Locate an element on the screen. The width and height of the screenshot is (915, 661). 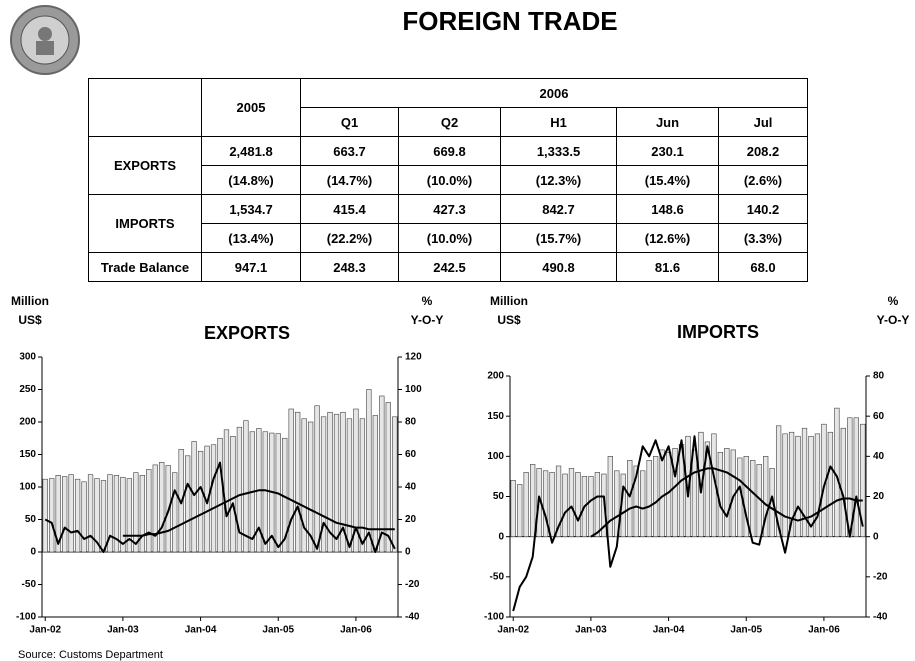
table-cell: (13.4%) is located at coordinates (251, 238).